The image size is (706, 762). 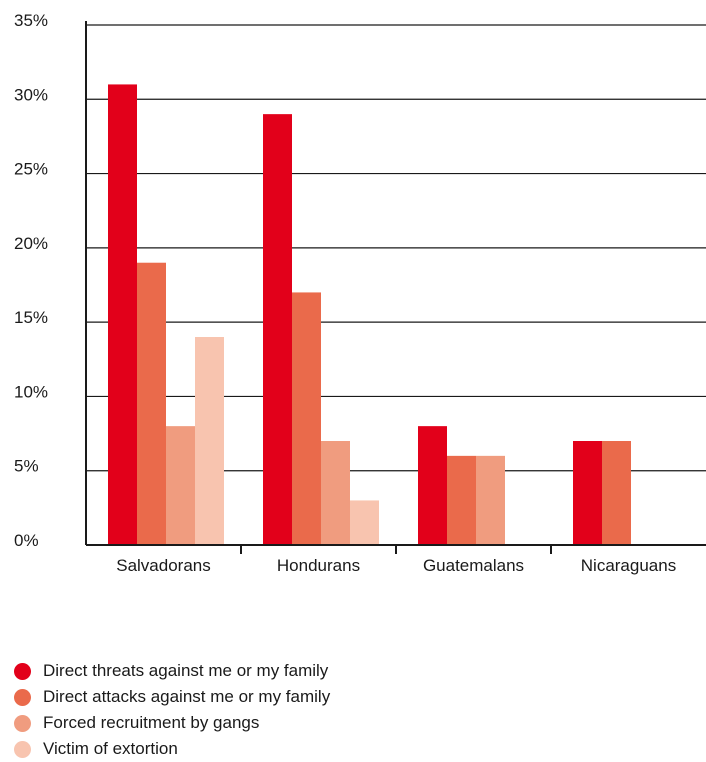 What do you see at coordinates (31, 243) in the screenshot?
I see `y-tick-label: 20%` at bounding box center [31, 243].